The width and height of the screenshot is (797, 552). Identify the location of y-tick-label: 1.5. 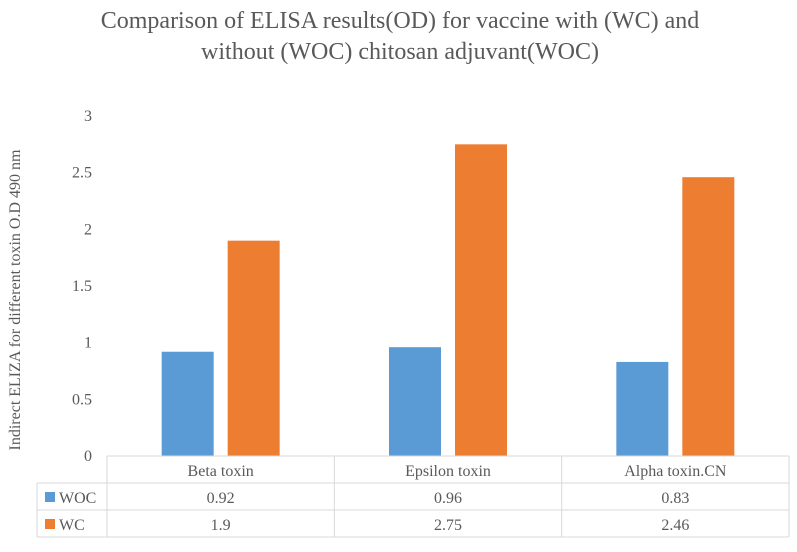
(82, 286).